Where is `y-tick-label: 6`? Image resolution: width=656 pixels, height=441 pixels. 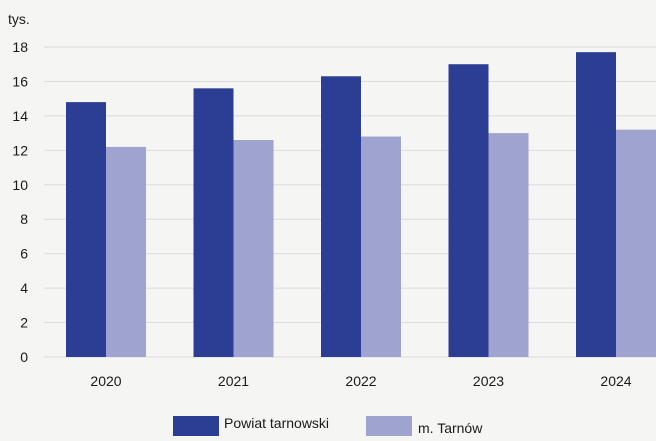 y-tick-label: 6 is located at coordinates (24, 254).